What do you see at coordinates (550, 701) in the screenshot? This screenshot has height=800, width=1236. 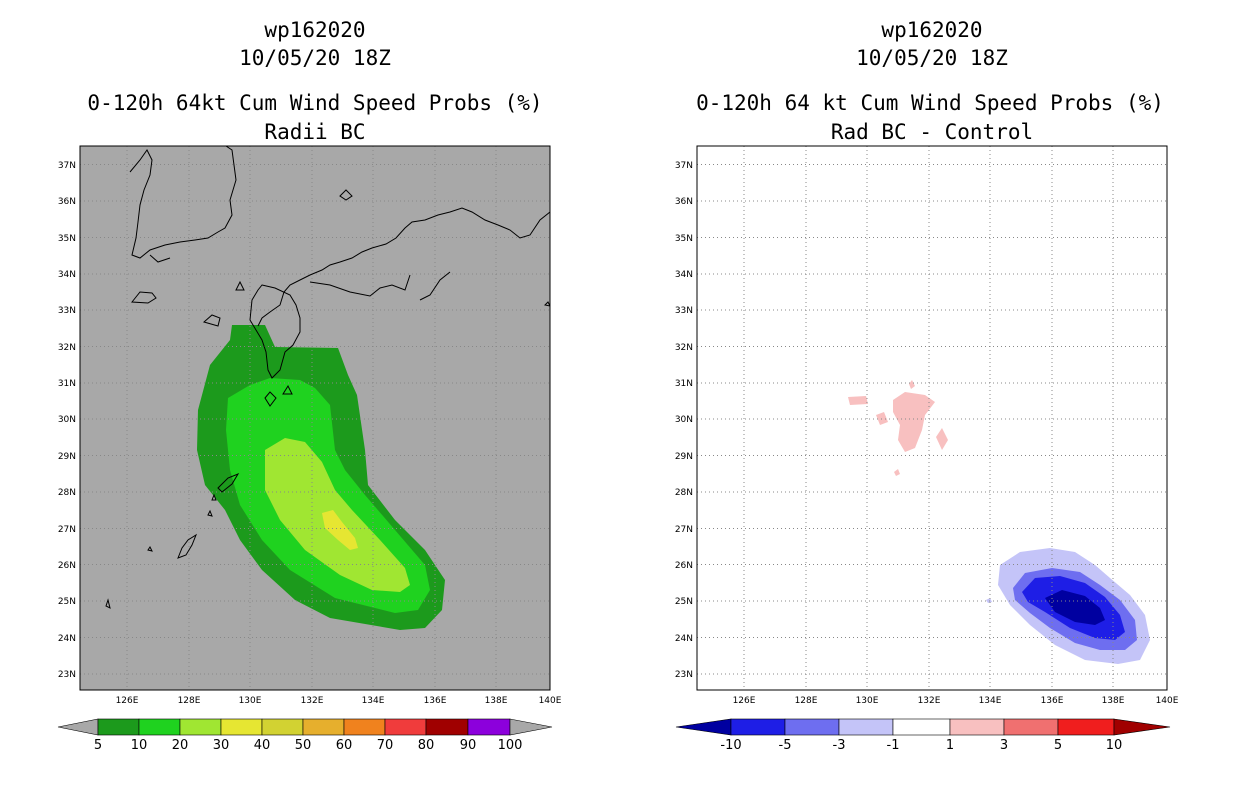 I see `left-lon-label: 140E` at bounding box center [550, 701].